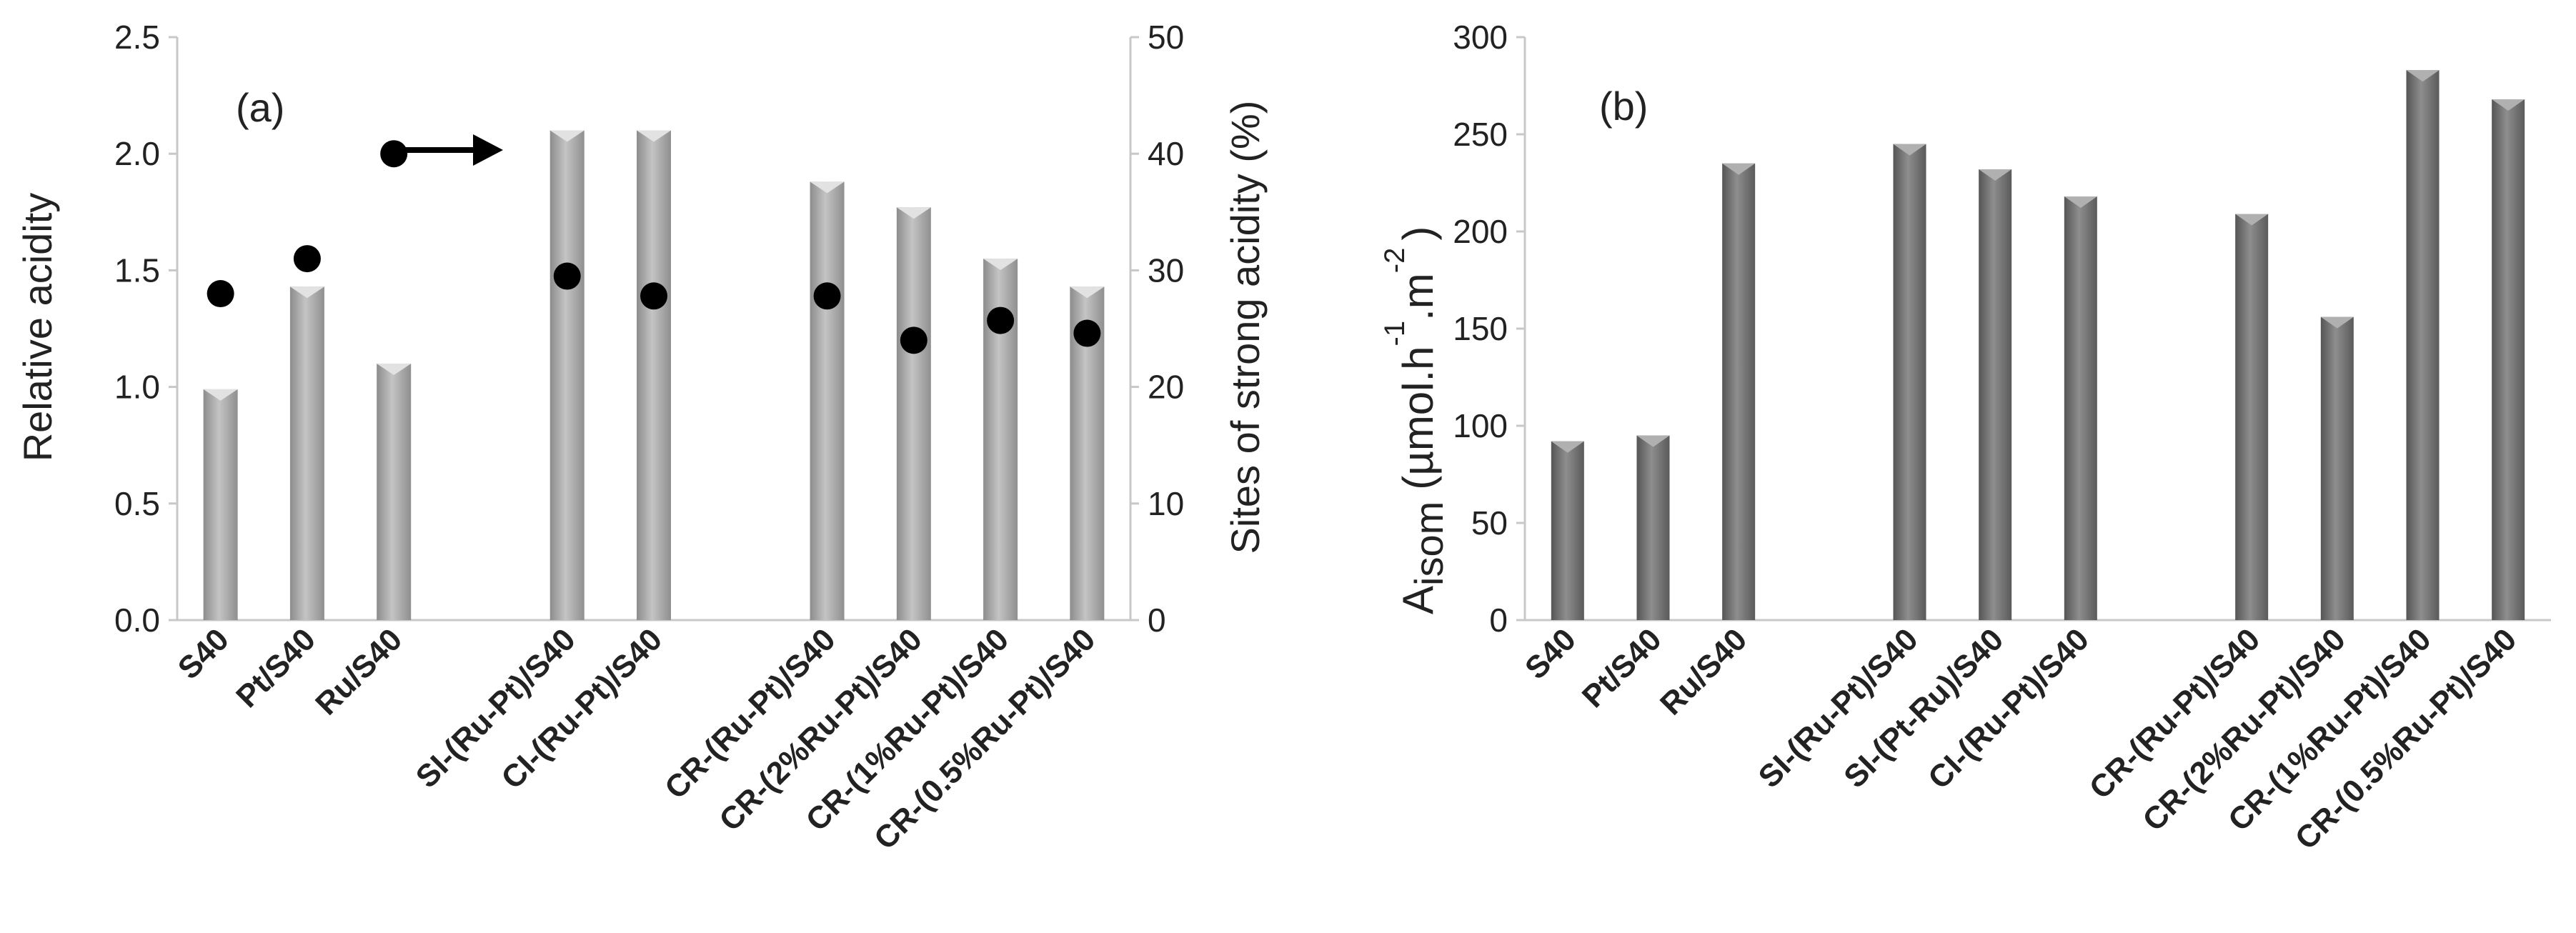  Describe the element at coordinates (137, 37) in the screenshot. I see `y-tick-label: 2.5` at that location.